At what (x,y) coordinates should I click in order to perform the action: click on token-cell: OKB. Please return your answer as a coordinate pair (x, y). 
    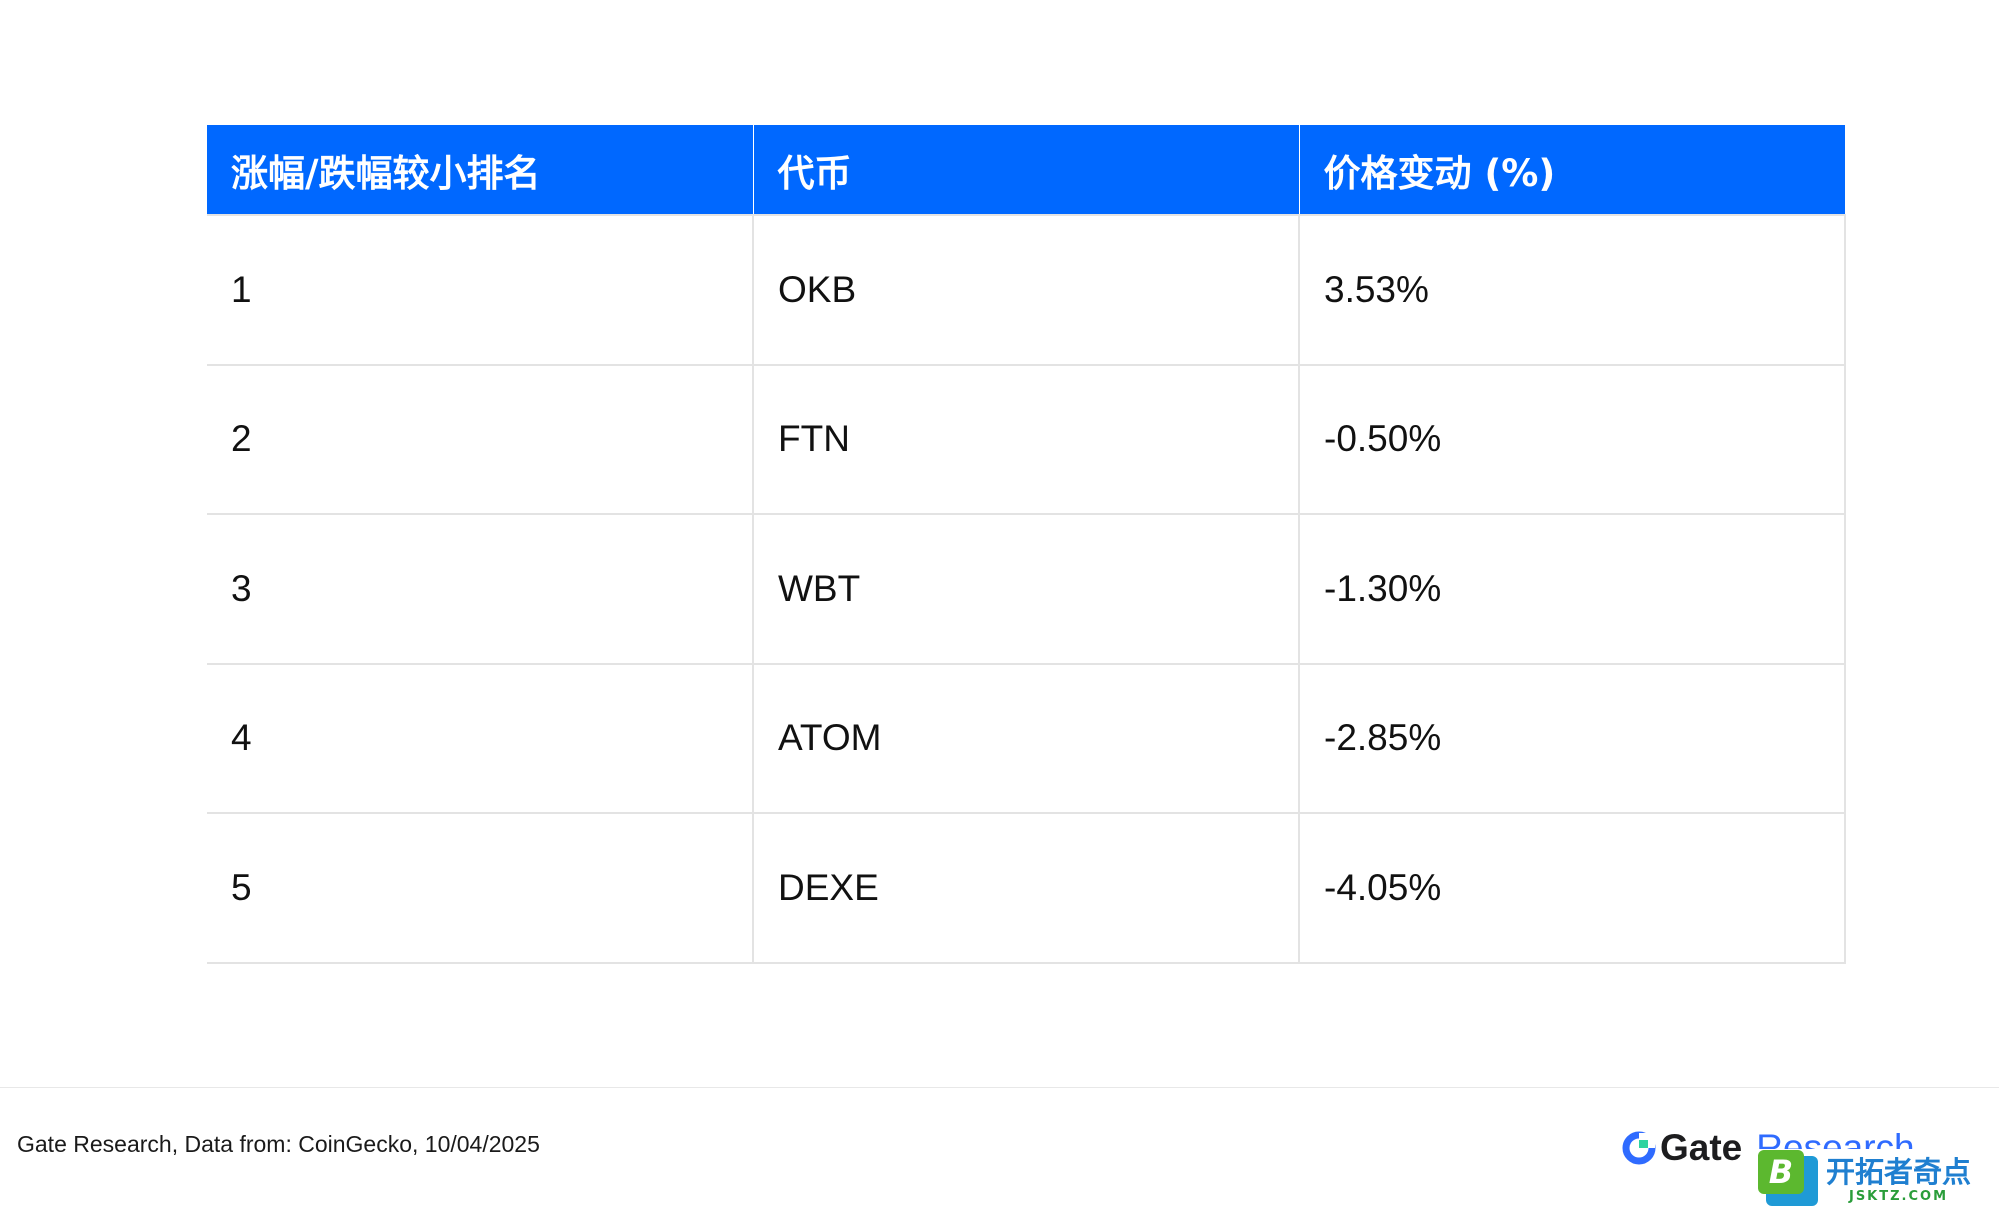
    Looking at the image, I should click on (1026, 290).